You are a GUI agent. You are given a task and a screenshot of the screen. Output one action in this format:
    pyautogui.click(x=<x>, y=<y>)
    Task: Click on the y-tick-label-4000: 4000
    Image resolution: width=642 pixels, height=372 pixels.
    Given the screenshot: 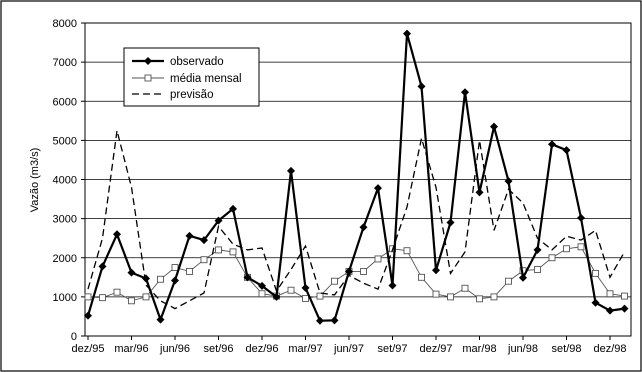 What is the action you would take?
    pyautogui.click(x=65, y=181)
    